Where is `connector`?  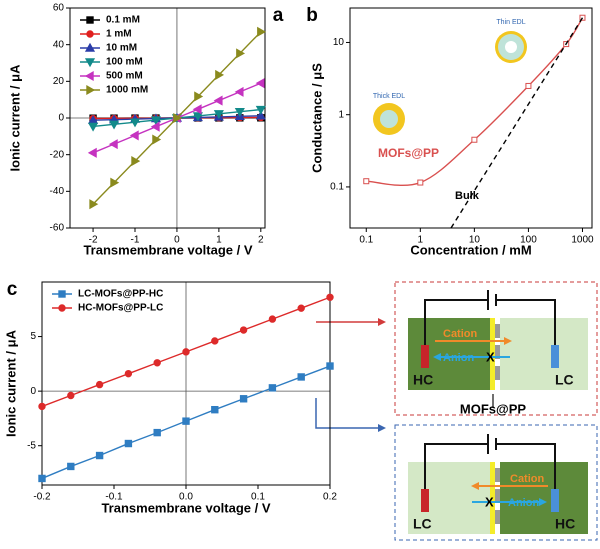
connector is located at coordinates (348, 413).